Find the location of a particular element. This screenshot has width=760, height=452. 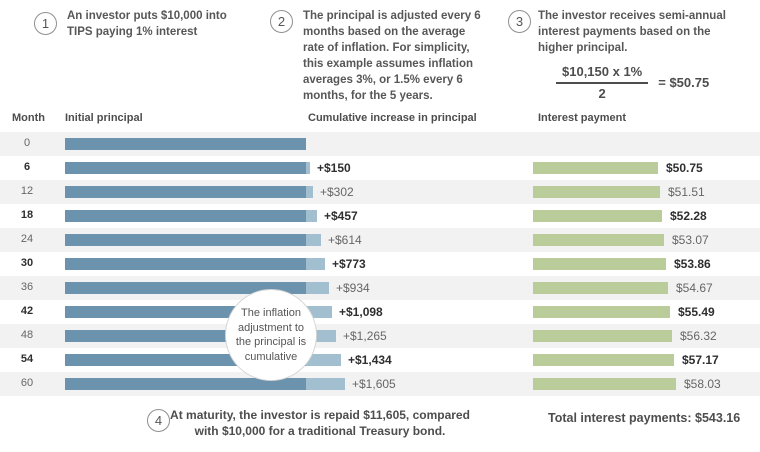

table-row-month-12: 12 +$302 $51.51 is located at coordinates (380, 192).